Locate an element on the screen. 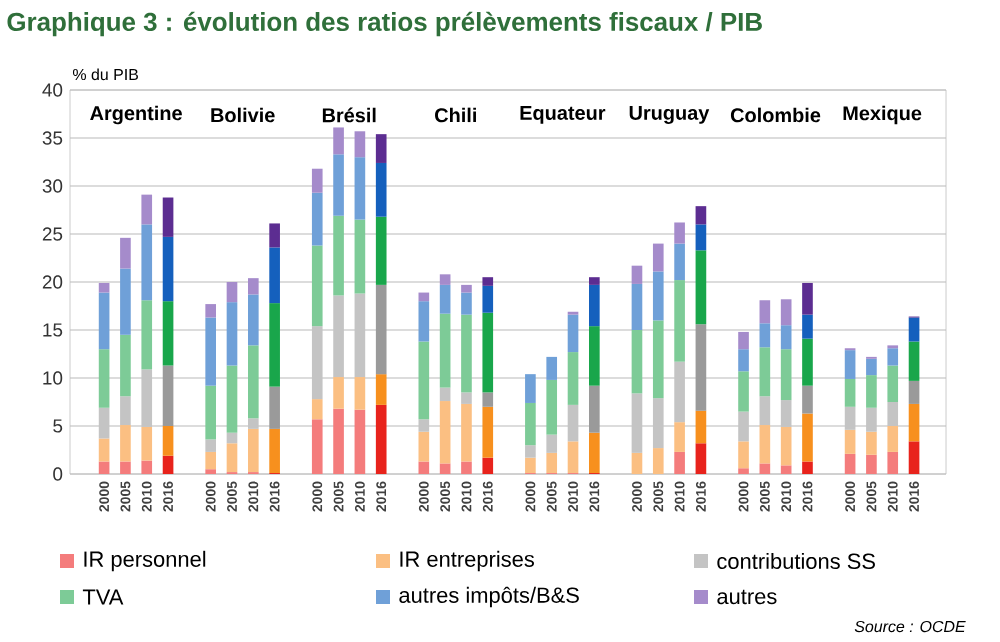 The height and width of the screenshot is (642, 1000). y-tick-label: 5 is located at coordinates (58, 426).